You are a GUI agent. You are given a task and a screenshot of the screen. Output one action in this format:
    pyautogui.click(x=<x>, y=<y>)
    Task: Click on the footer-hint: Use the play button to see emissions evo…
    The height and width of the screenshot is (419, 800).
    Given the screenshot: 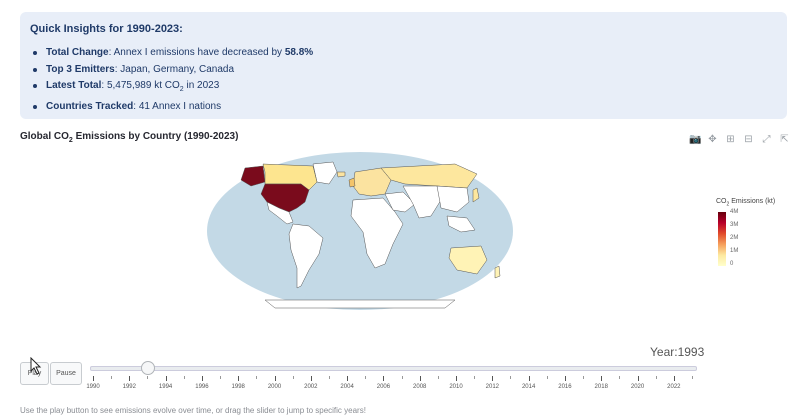 What is the action you would take?
    pyautogui.click(x=193, y=410)
    